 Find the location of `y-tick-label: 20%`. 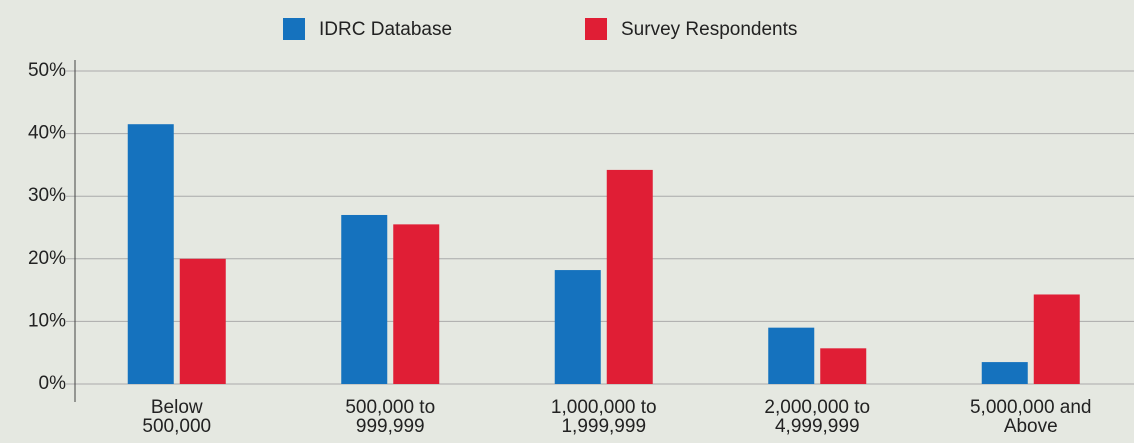

y-tick-label: 20% is located at coordinates (47, 258).